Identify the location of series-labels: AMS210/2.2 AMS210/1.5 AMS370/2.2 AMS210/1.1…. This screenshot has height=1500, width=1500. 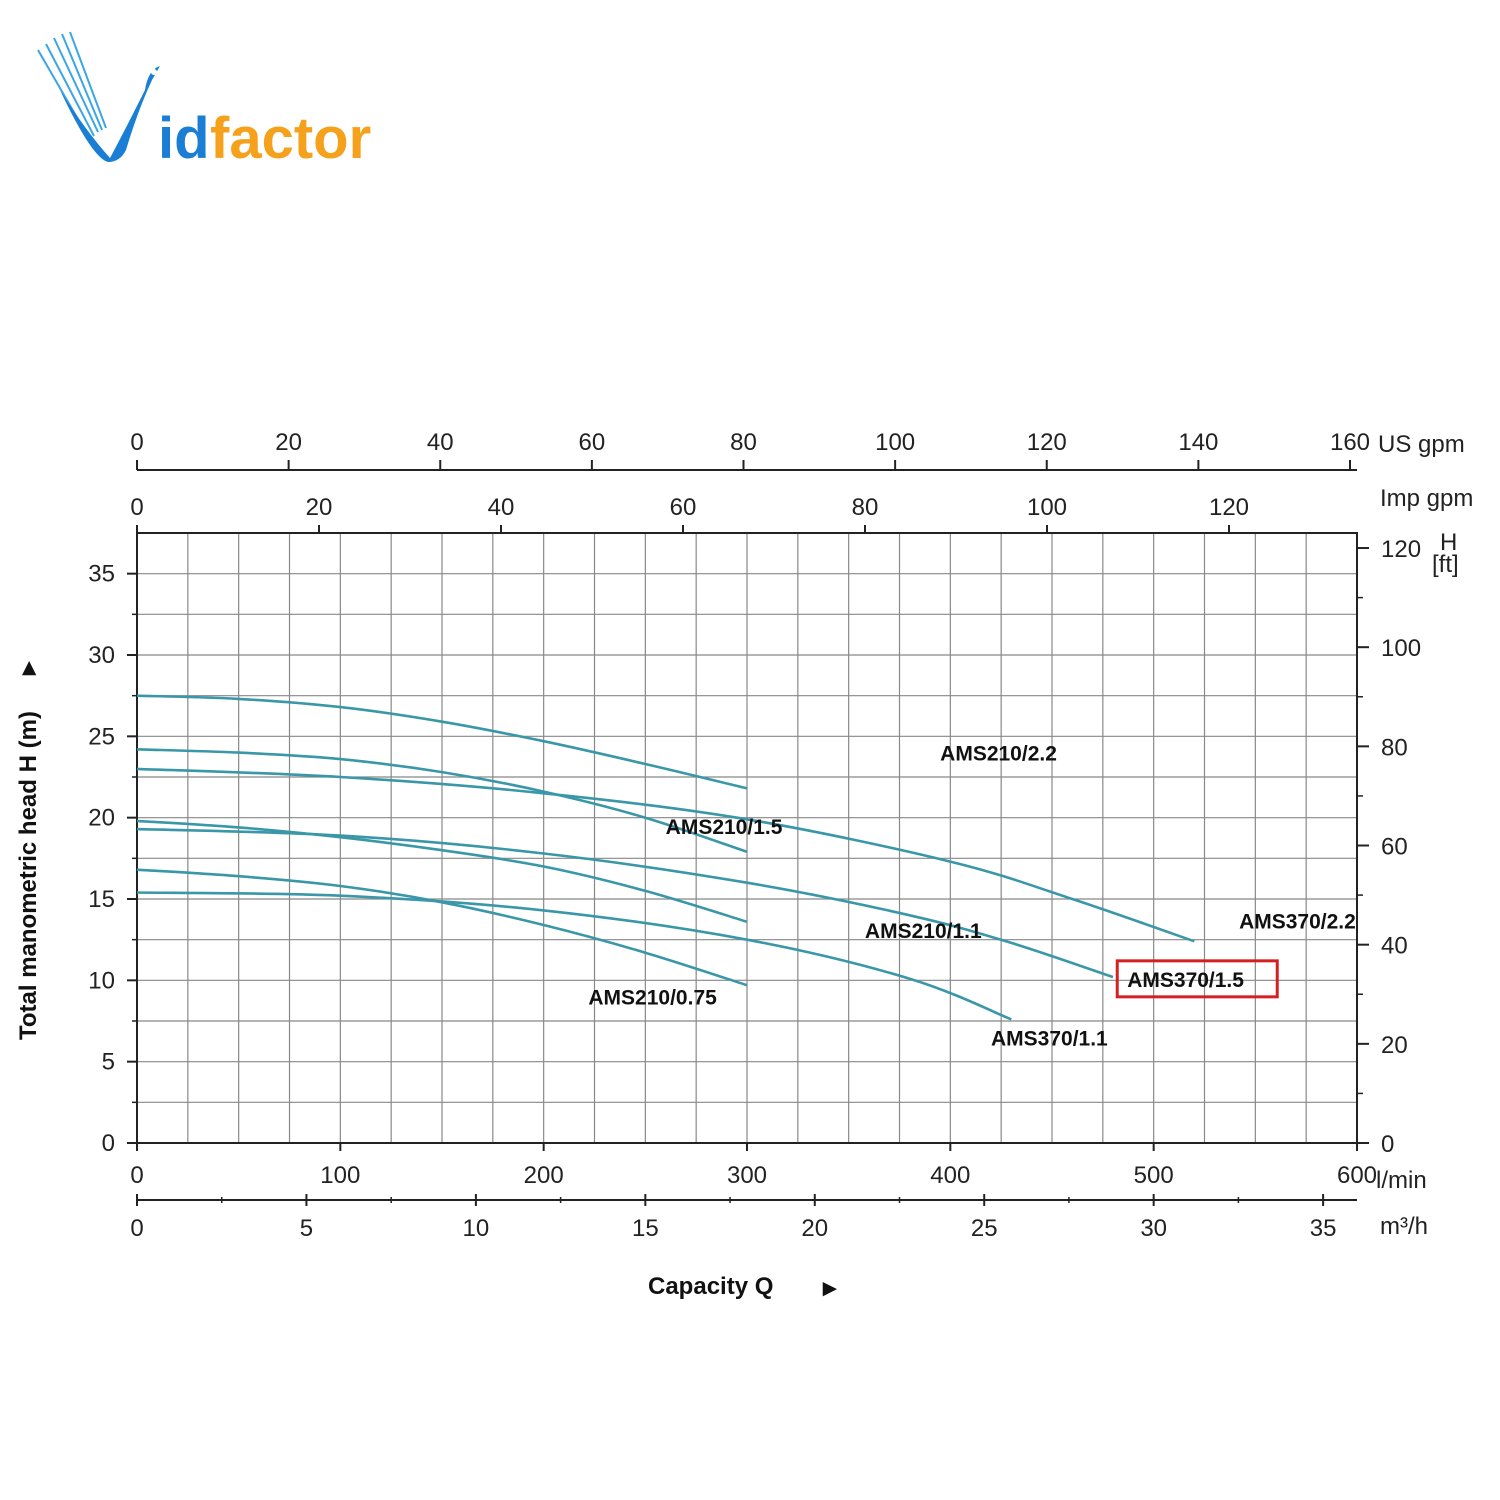
(971, 897).